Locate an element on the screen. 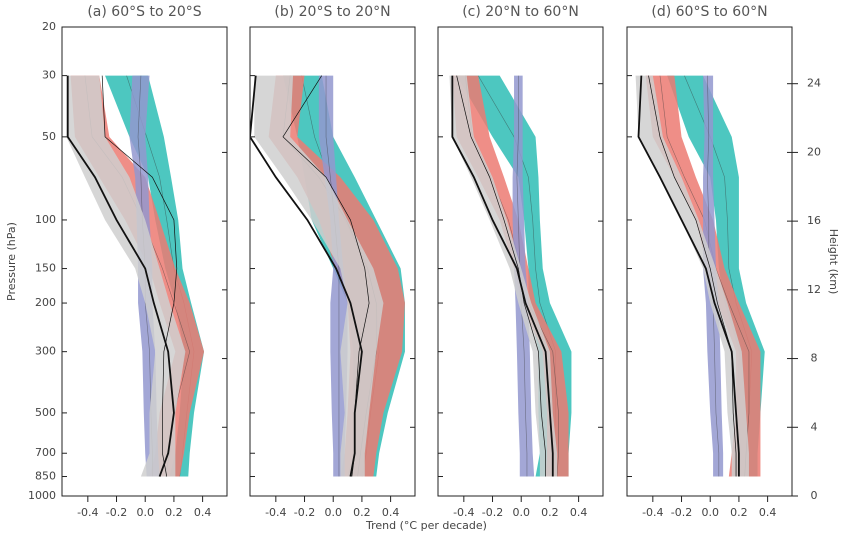 This screenshot has height=533, width=842. y-tick-label: 30 is located at coordinates (49, 75).